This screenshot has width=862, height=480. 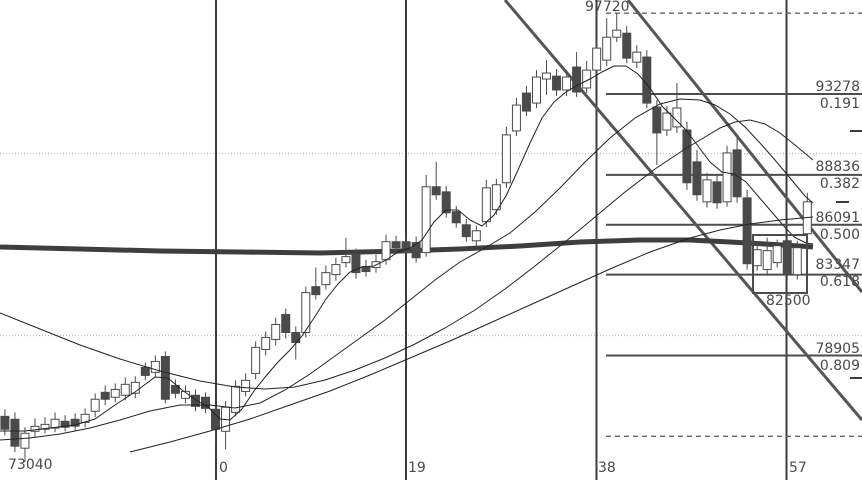 What do you see at coordinates (839, 366) in the screenshot?
I see `fib-ratio-label-0809: 0.809` at bounding box center [839, 366].